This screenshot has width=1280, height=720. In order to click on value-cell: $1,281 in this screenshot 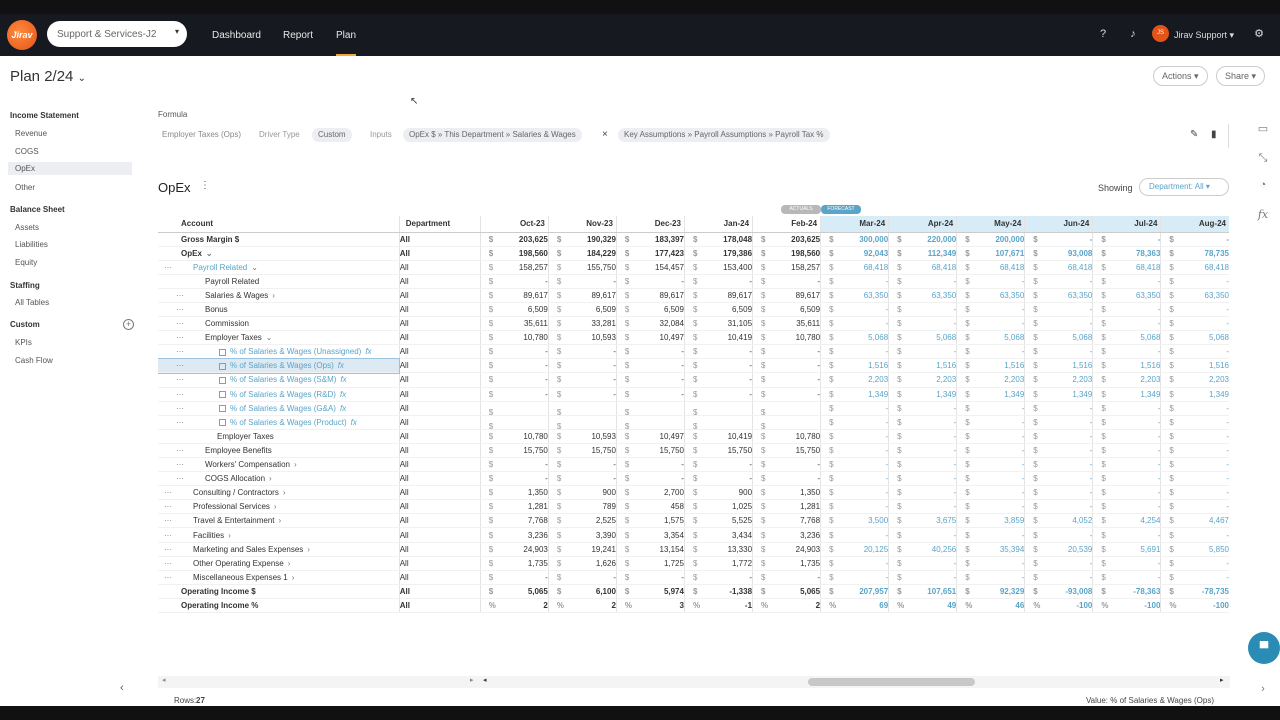, I will do `click(786, 507)`.